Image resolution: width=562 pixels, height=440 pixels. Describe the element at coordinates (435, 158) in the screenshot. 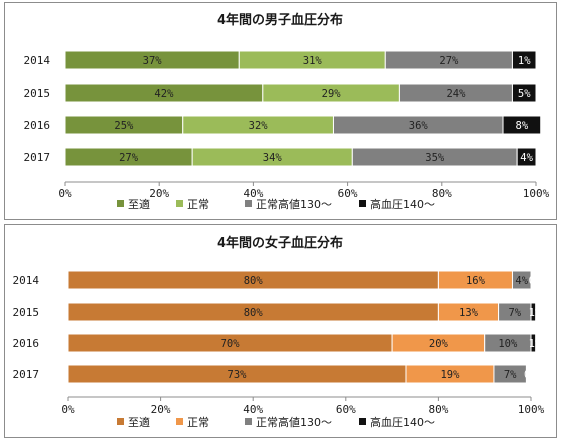

I see `data-label: 35%` at that location.